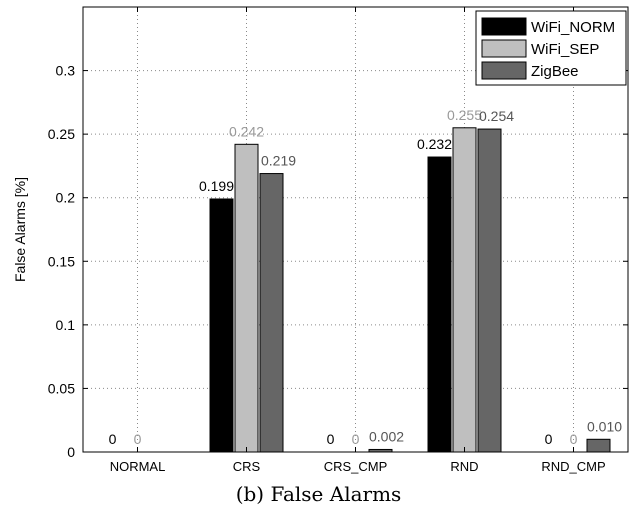  I want to click on legend-label: WiFi_NORM, so click(573, 27).